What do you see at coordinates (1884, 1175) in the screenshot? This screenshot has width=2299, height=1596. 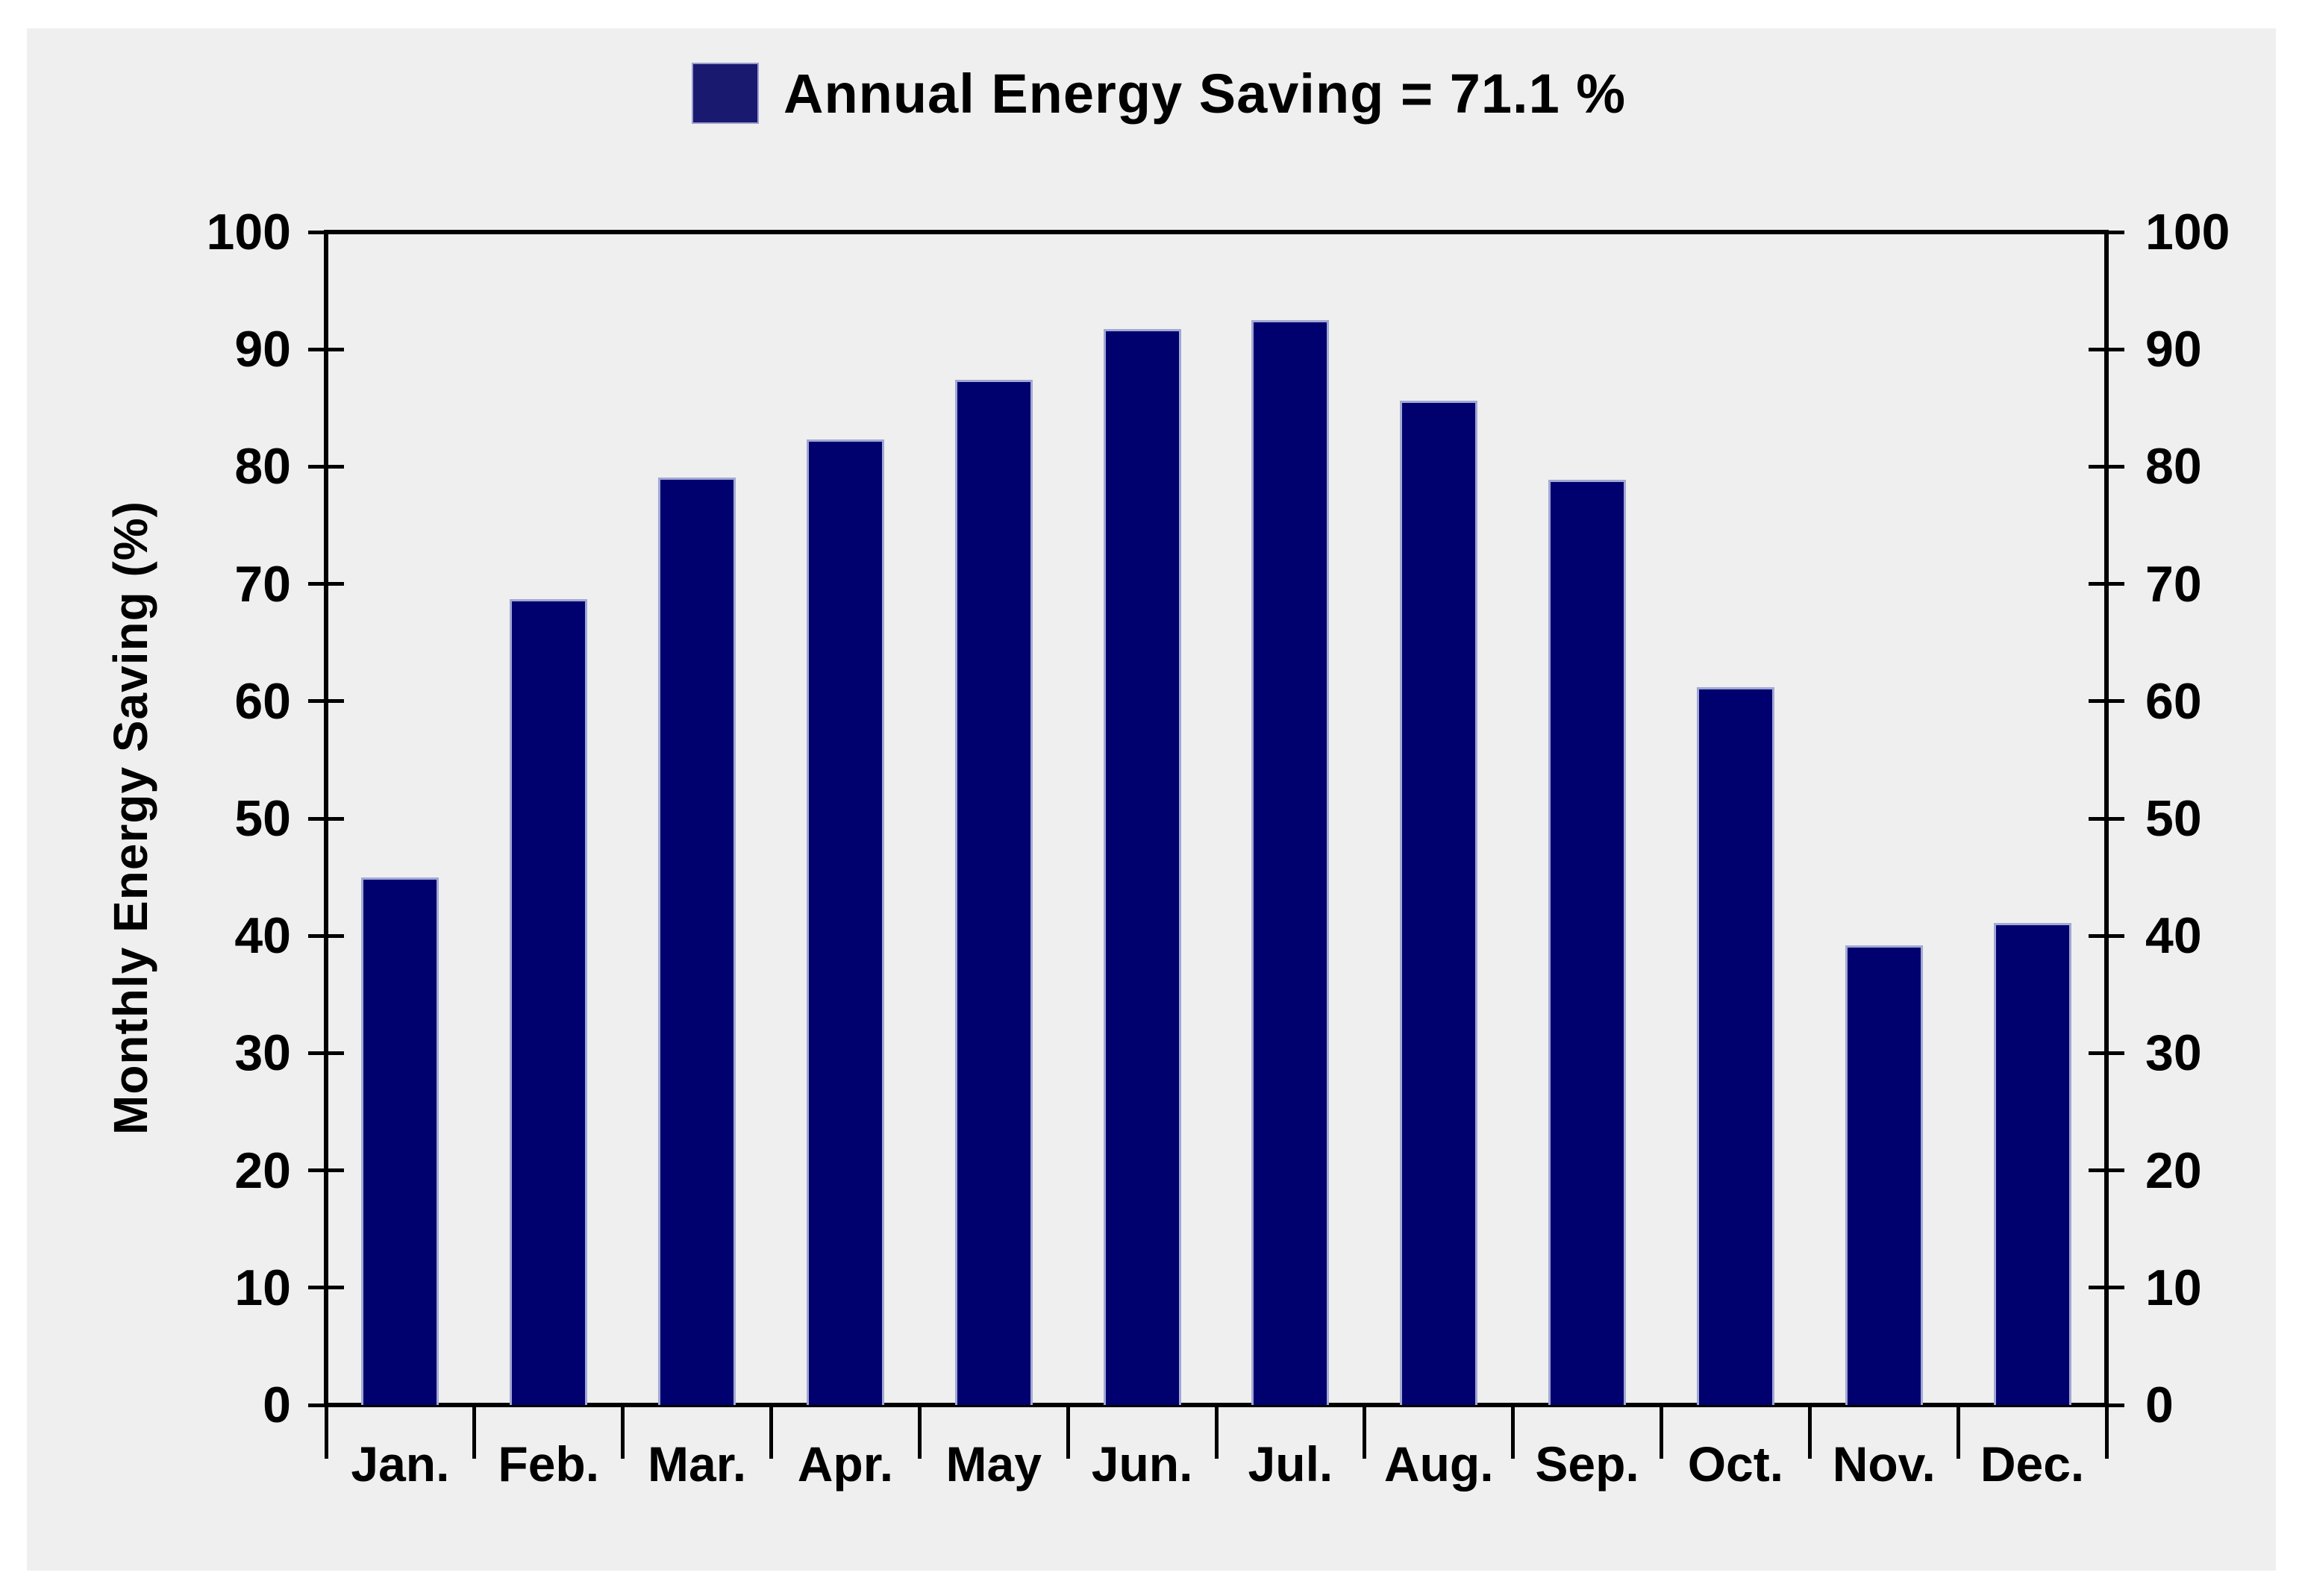 I see `bar-nov` at bounding box center [1884, 1175].